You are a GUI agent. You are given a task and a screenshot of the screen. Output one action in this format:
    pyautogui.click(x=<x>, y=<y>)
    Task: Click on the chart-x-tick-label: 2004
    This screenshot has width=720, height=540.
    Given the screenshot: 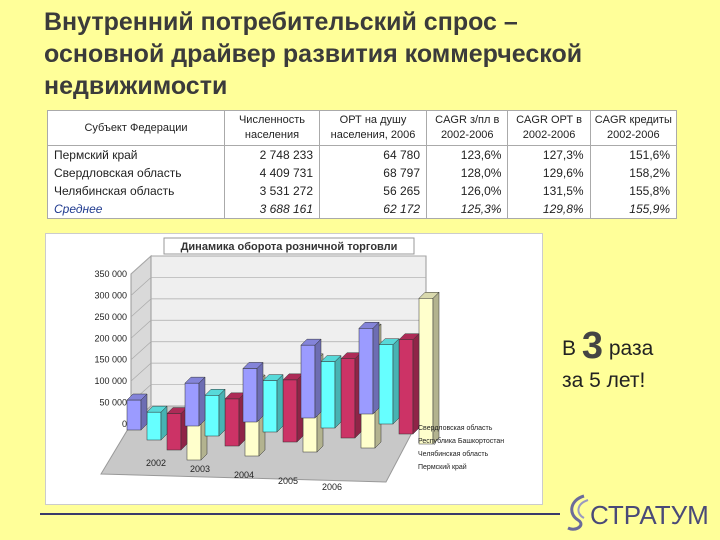 What is the action you would take?
    pyautogui.click(x=244, y=475)
    